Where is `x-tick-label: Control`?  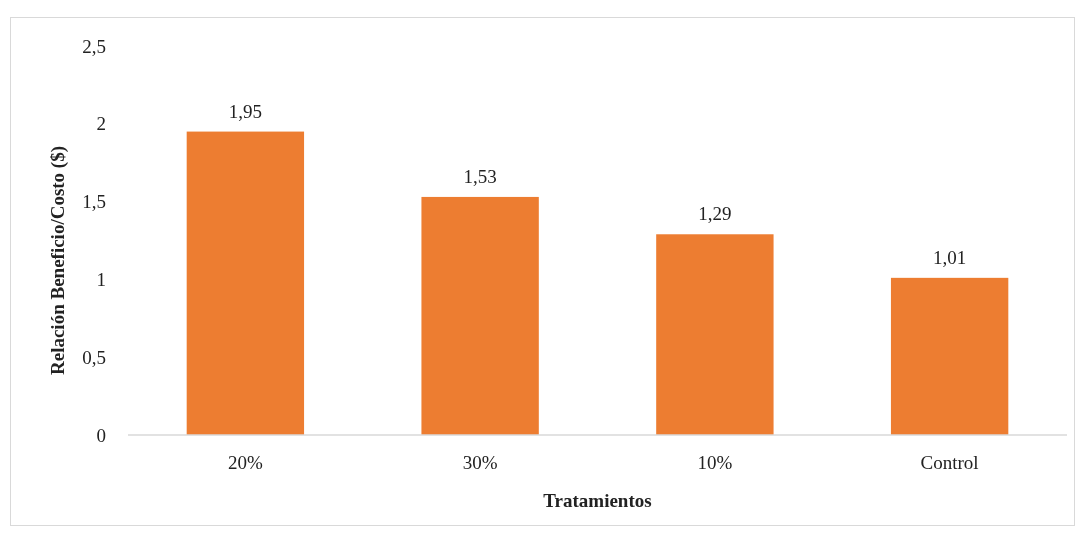
x-tick-label: Control is located at coordinates (949, 462).